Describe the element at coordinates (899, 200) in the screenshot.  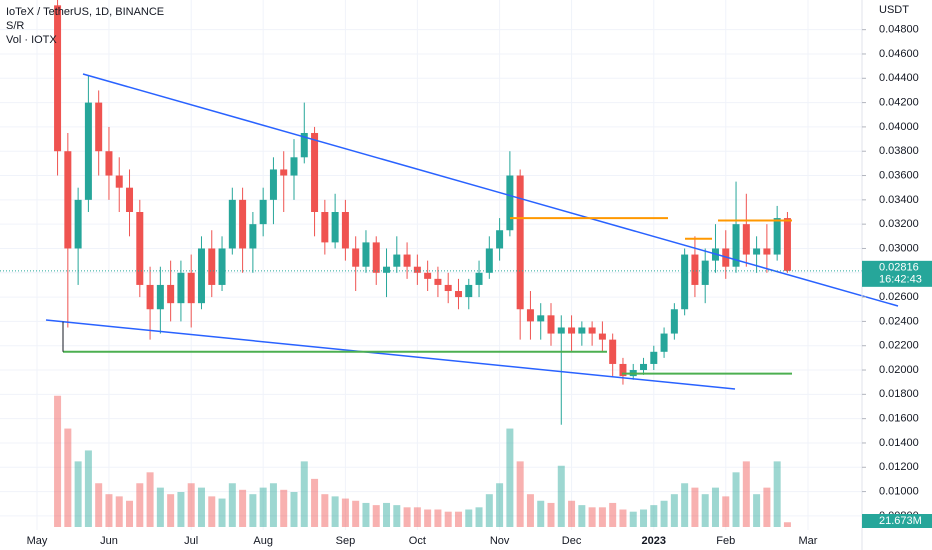
I see `y-tick-label: 0.03400` at that location.